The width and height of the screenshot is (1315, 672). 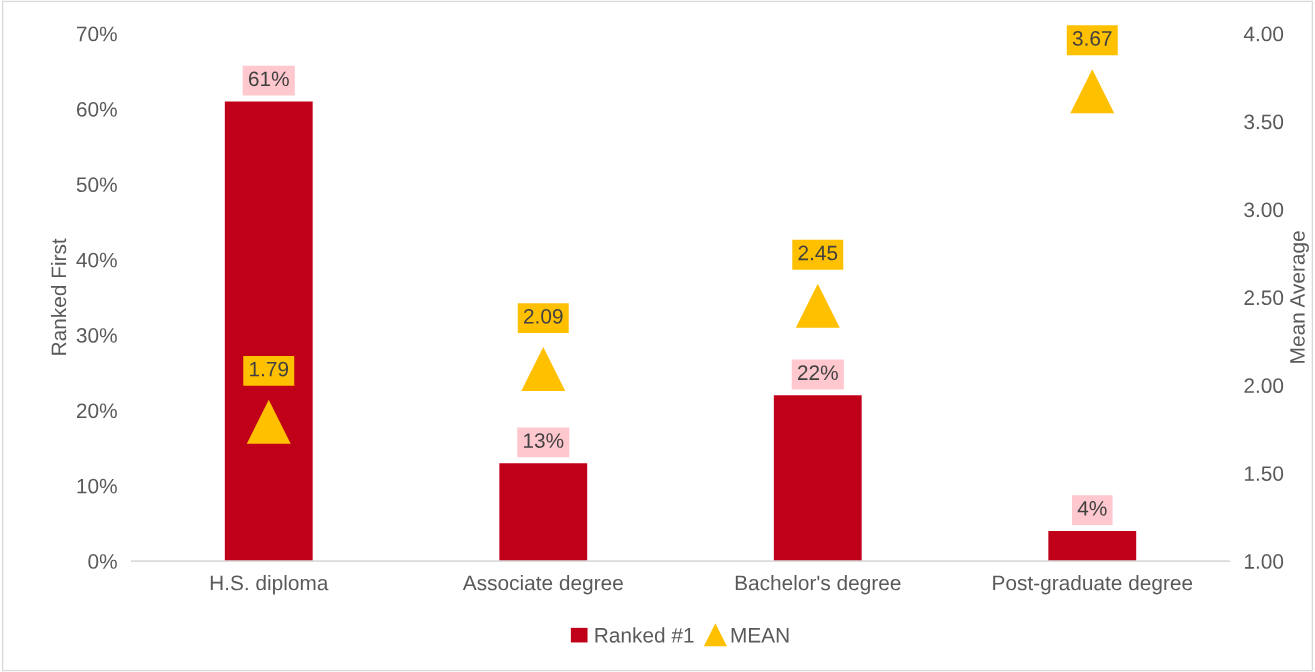 I want to click on x-tick-label: H.S. diploma, so click(x=269, y=585).